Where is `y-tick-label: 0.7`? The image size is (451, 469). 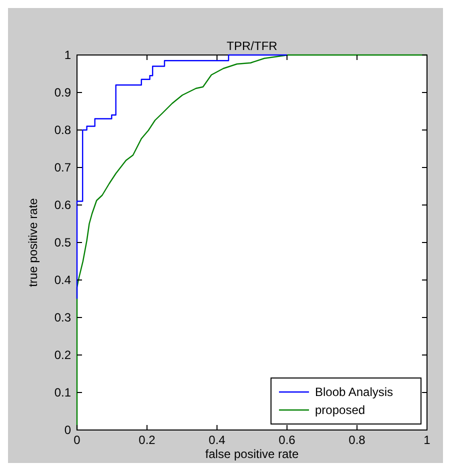
y-tick-label: 0.7 is located at coordinates (63, 167).